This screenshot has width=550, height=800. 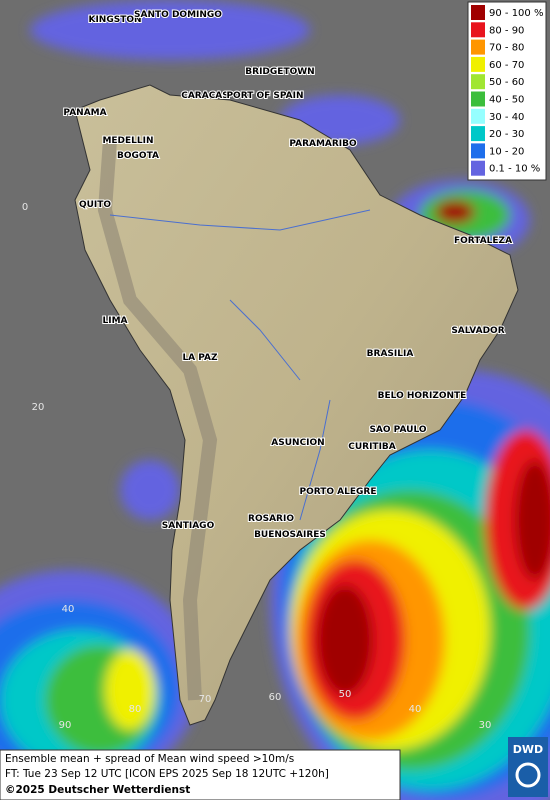 I want to click on legend-label: 30 - 40, so click(x=506, y=117).